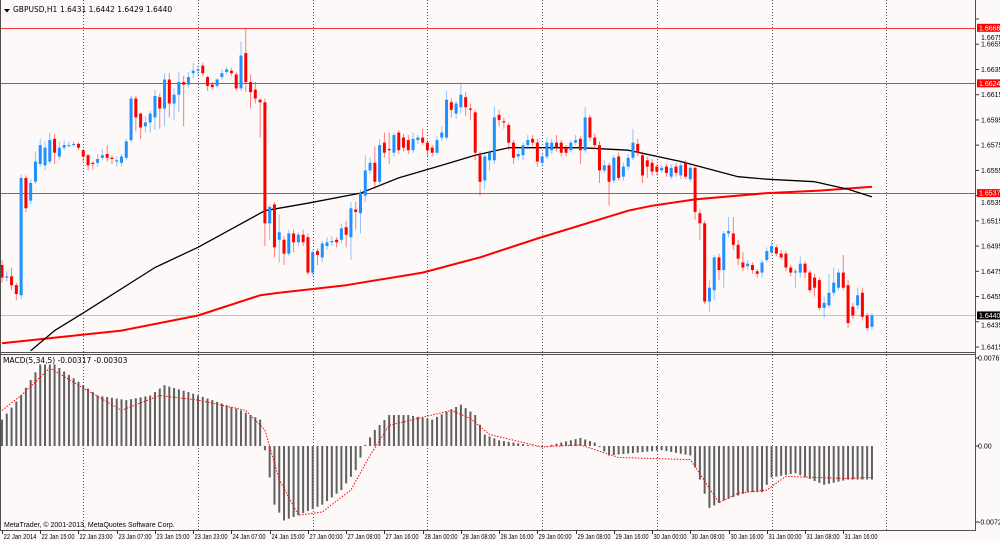  What do you see at coordinates (7, 11) in the screenshot?
I see `triangle-down-icon` at bounding box center [7, 11].